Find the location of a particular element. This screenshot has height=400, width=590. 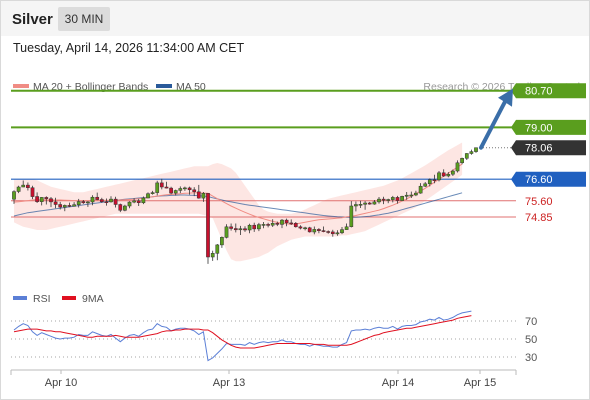

moving-average-layer is located at coordinates (238, 194).